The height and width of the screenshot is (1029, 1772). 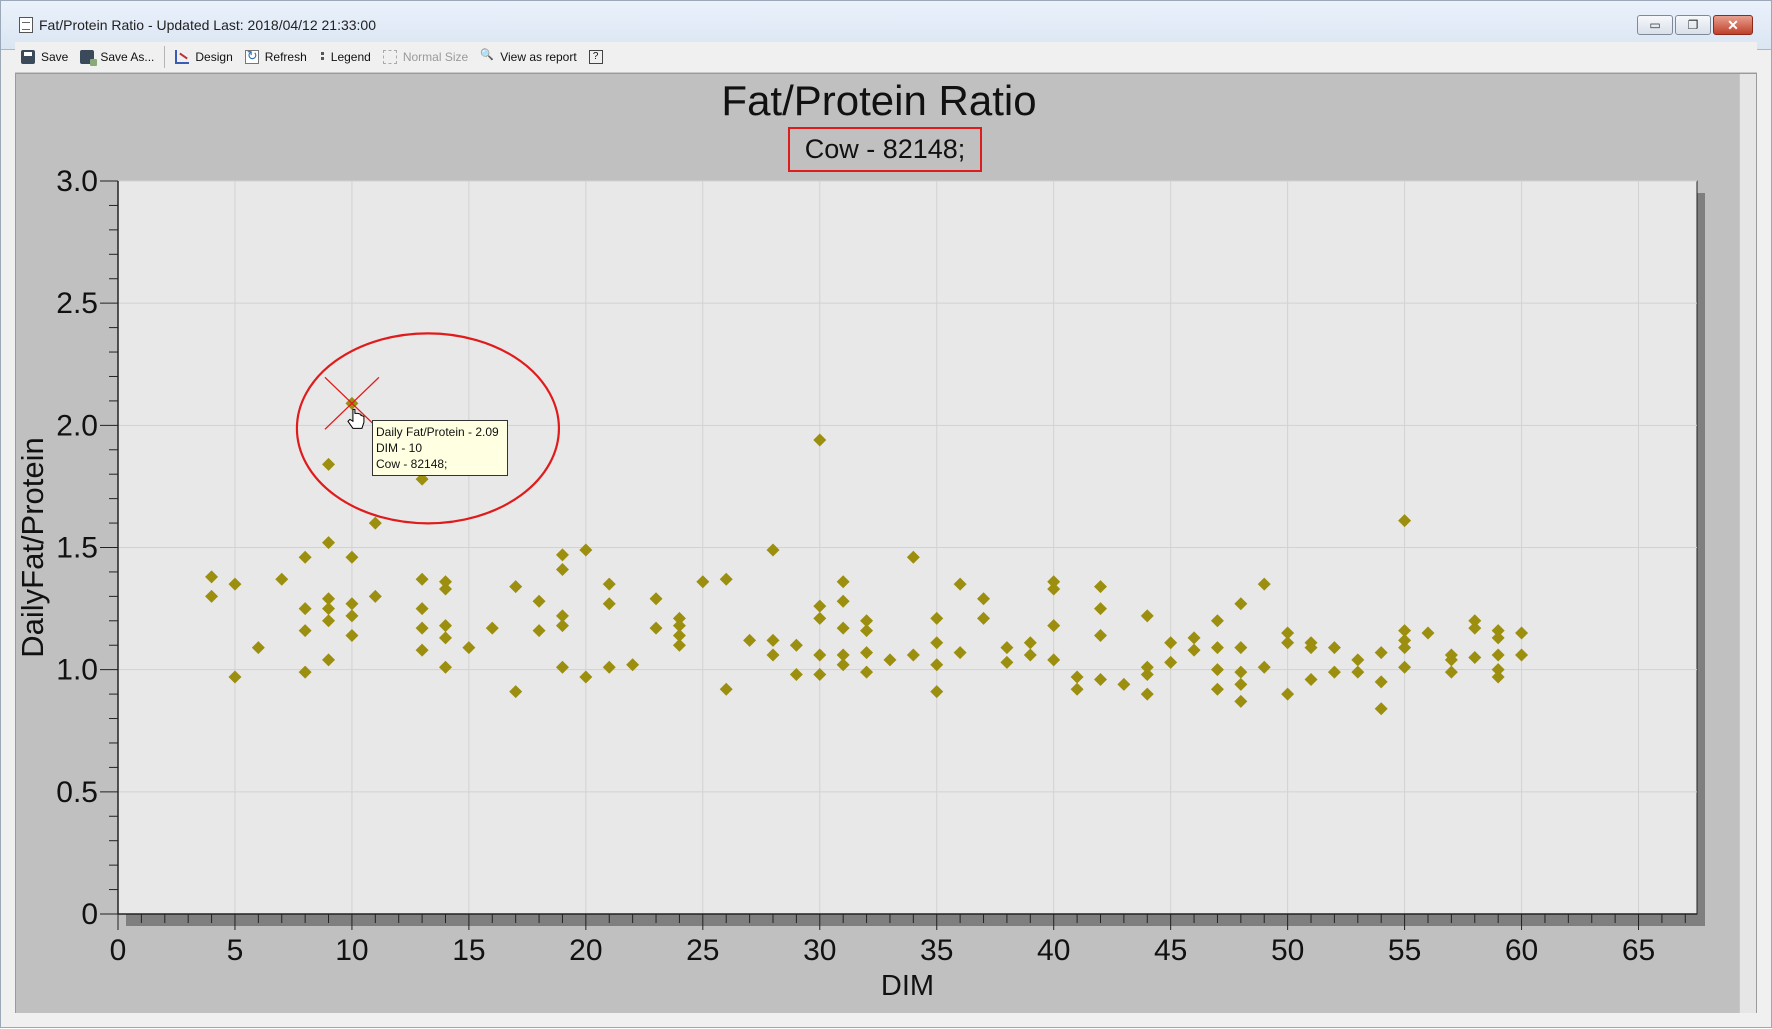 I want to click on help-icon: ?, so click(x=595, y=57).